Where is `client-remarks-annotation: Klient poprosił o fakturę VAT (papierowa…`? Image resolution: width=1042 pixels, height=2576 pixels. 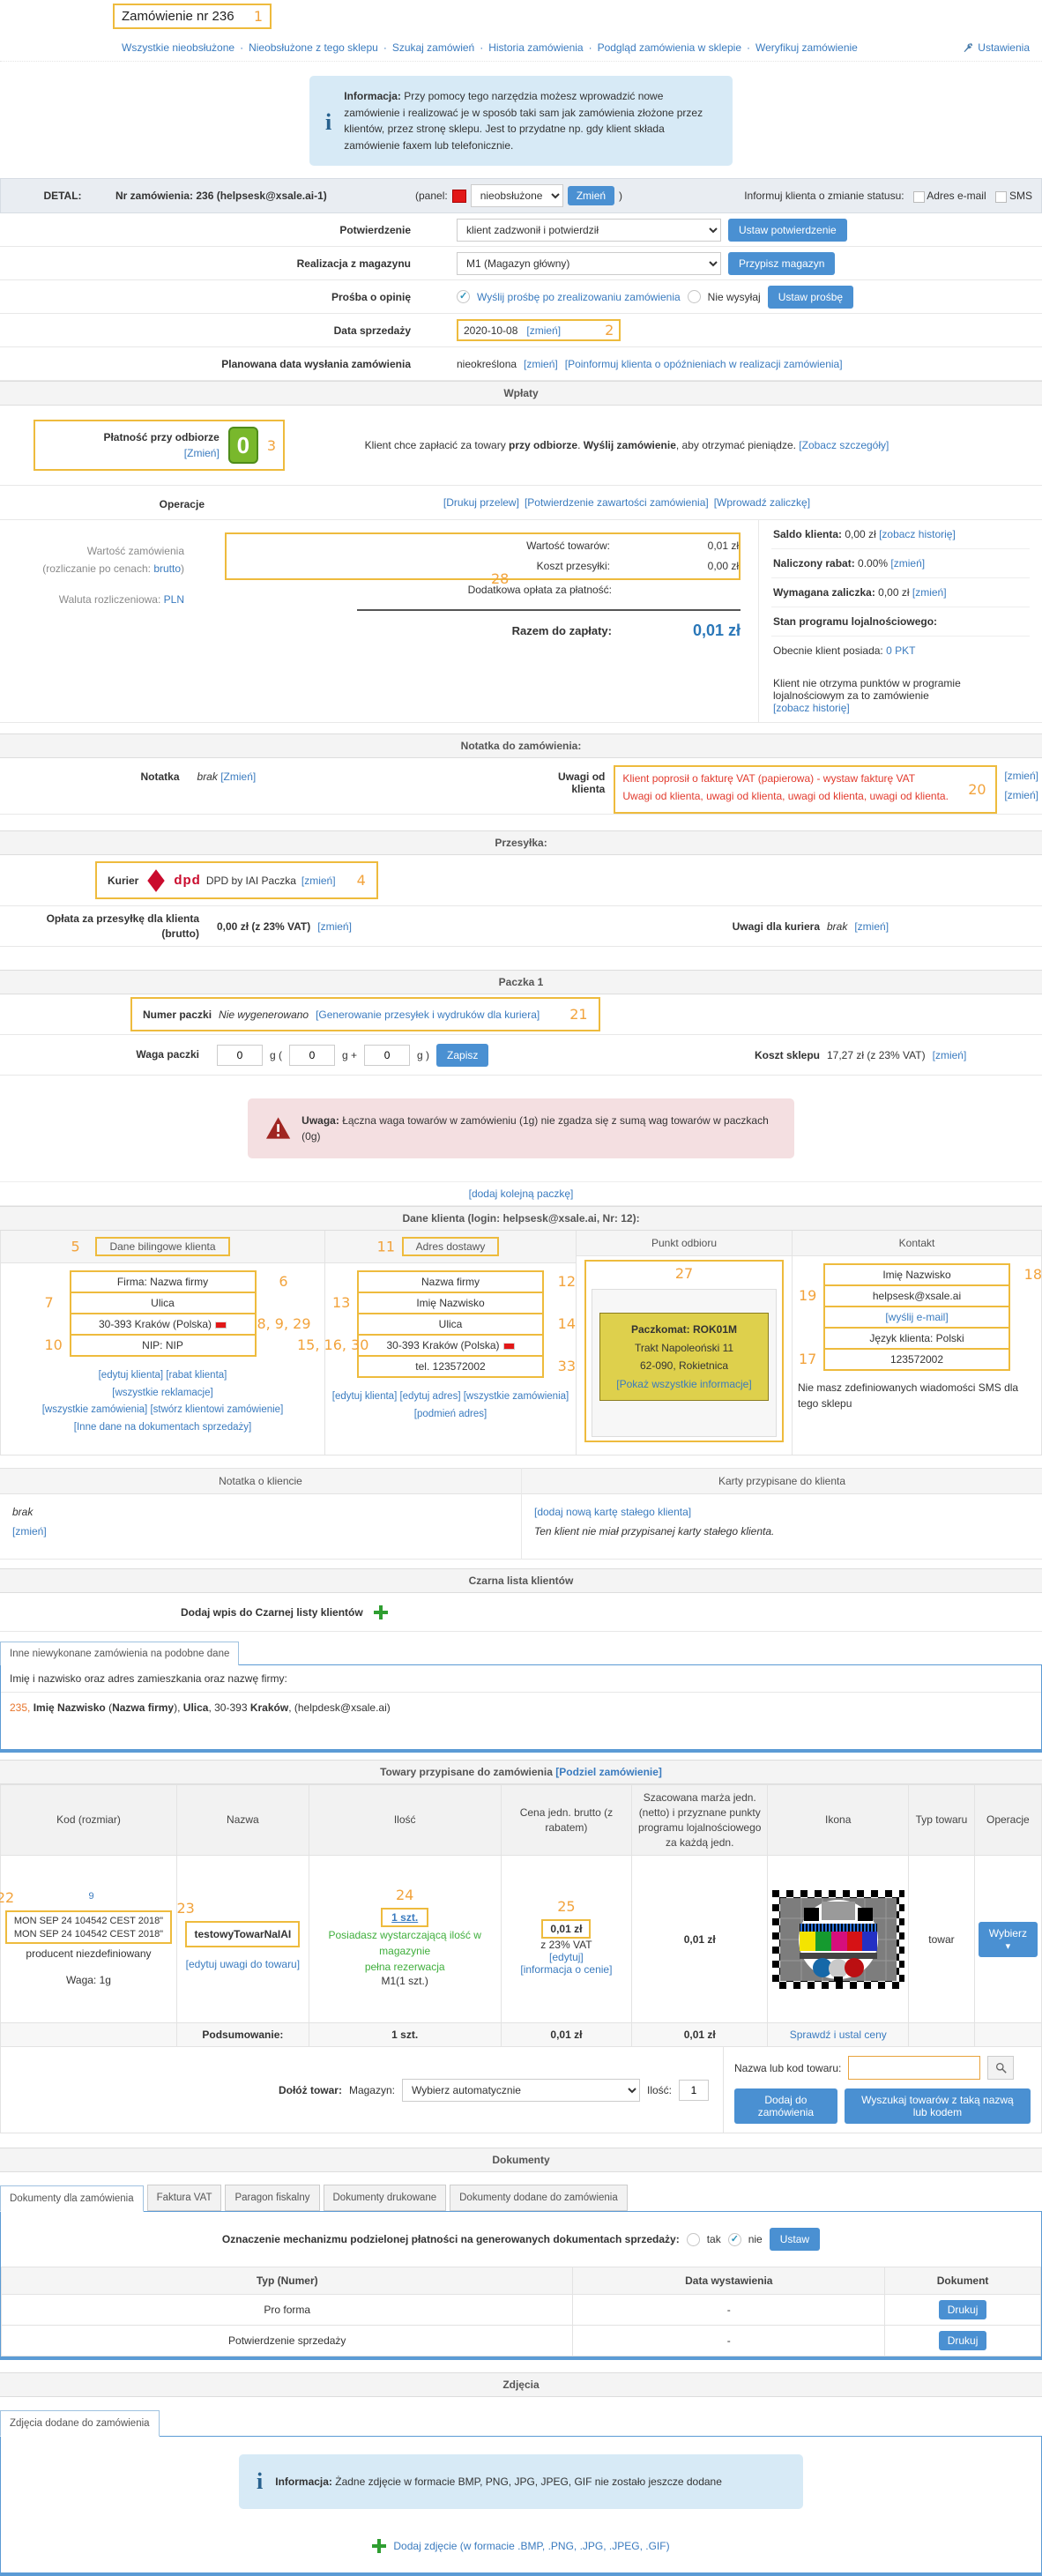 client-remarks-annotation: Klient poprosił o fakturę VAT (papierowa… is located at coordinates (805, 790).